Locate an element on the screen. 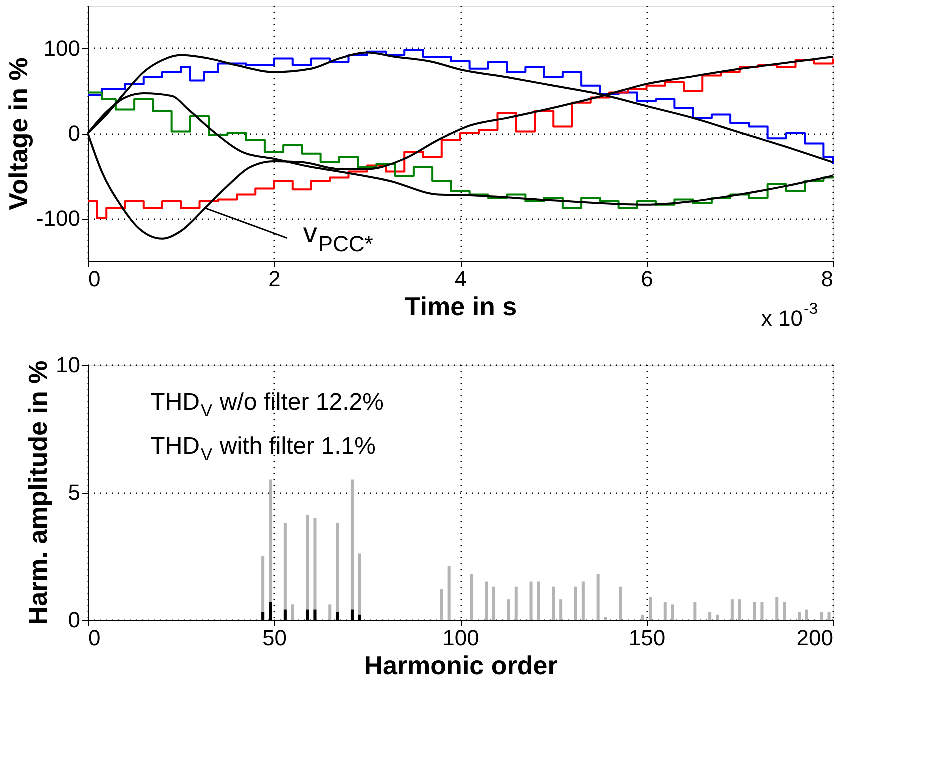 Image resolution: width=935 pixels, height=765 pixels. x-tick-label: 4 is located at coordinates (461, 279).